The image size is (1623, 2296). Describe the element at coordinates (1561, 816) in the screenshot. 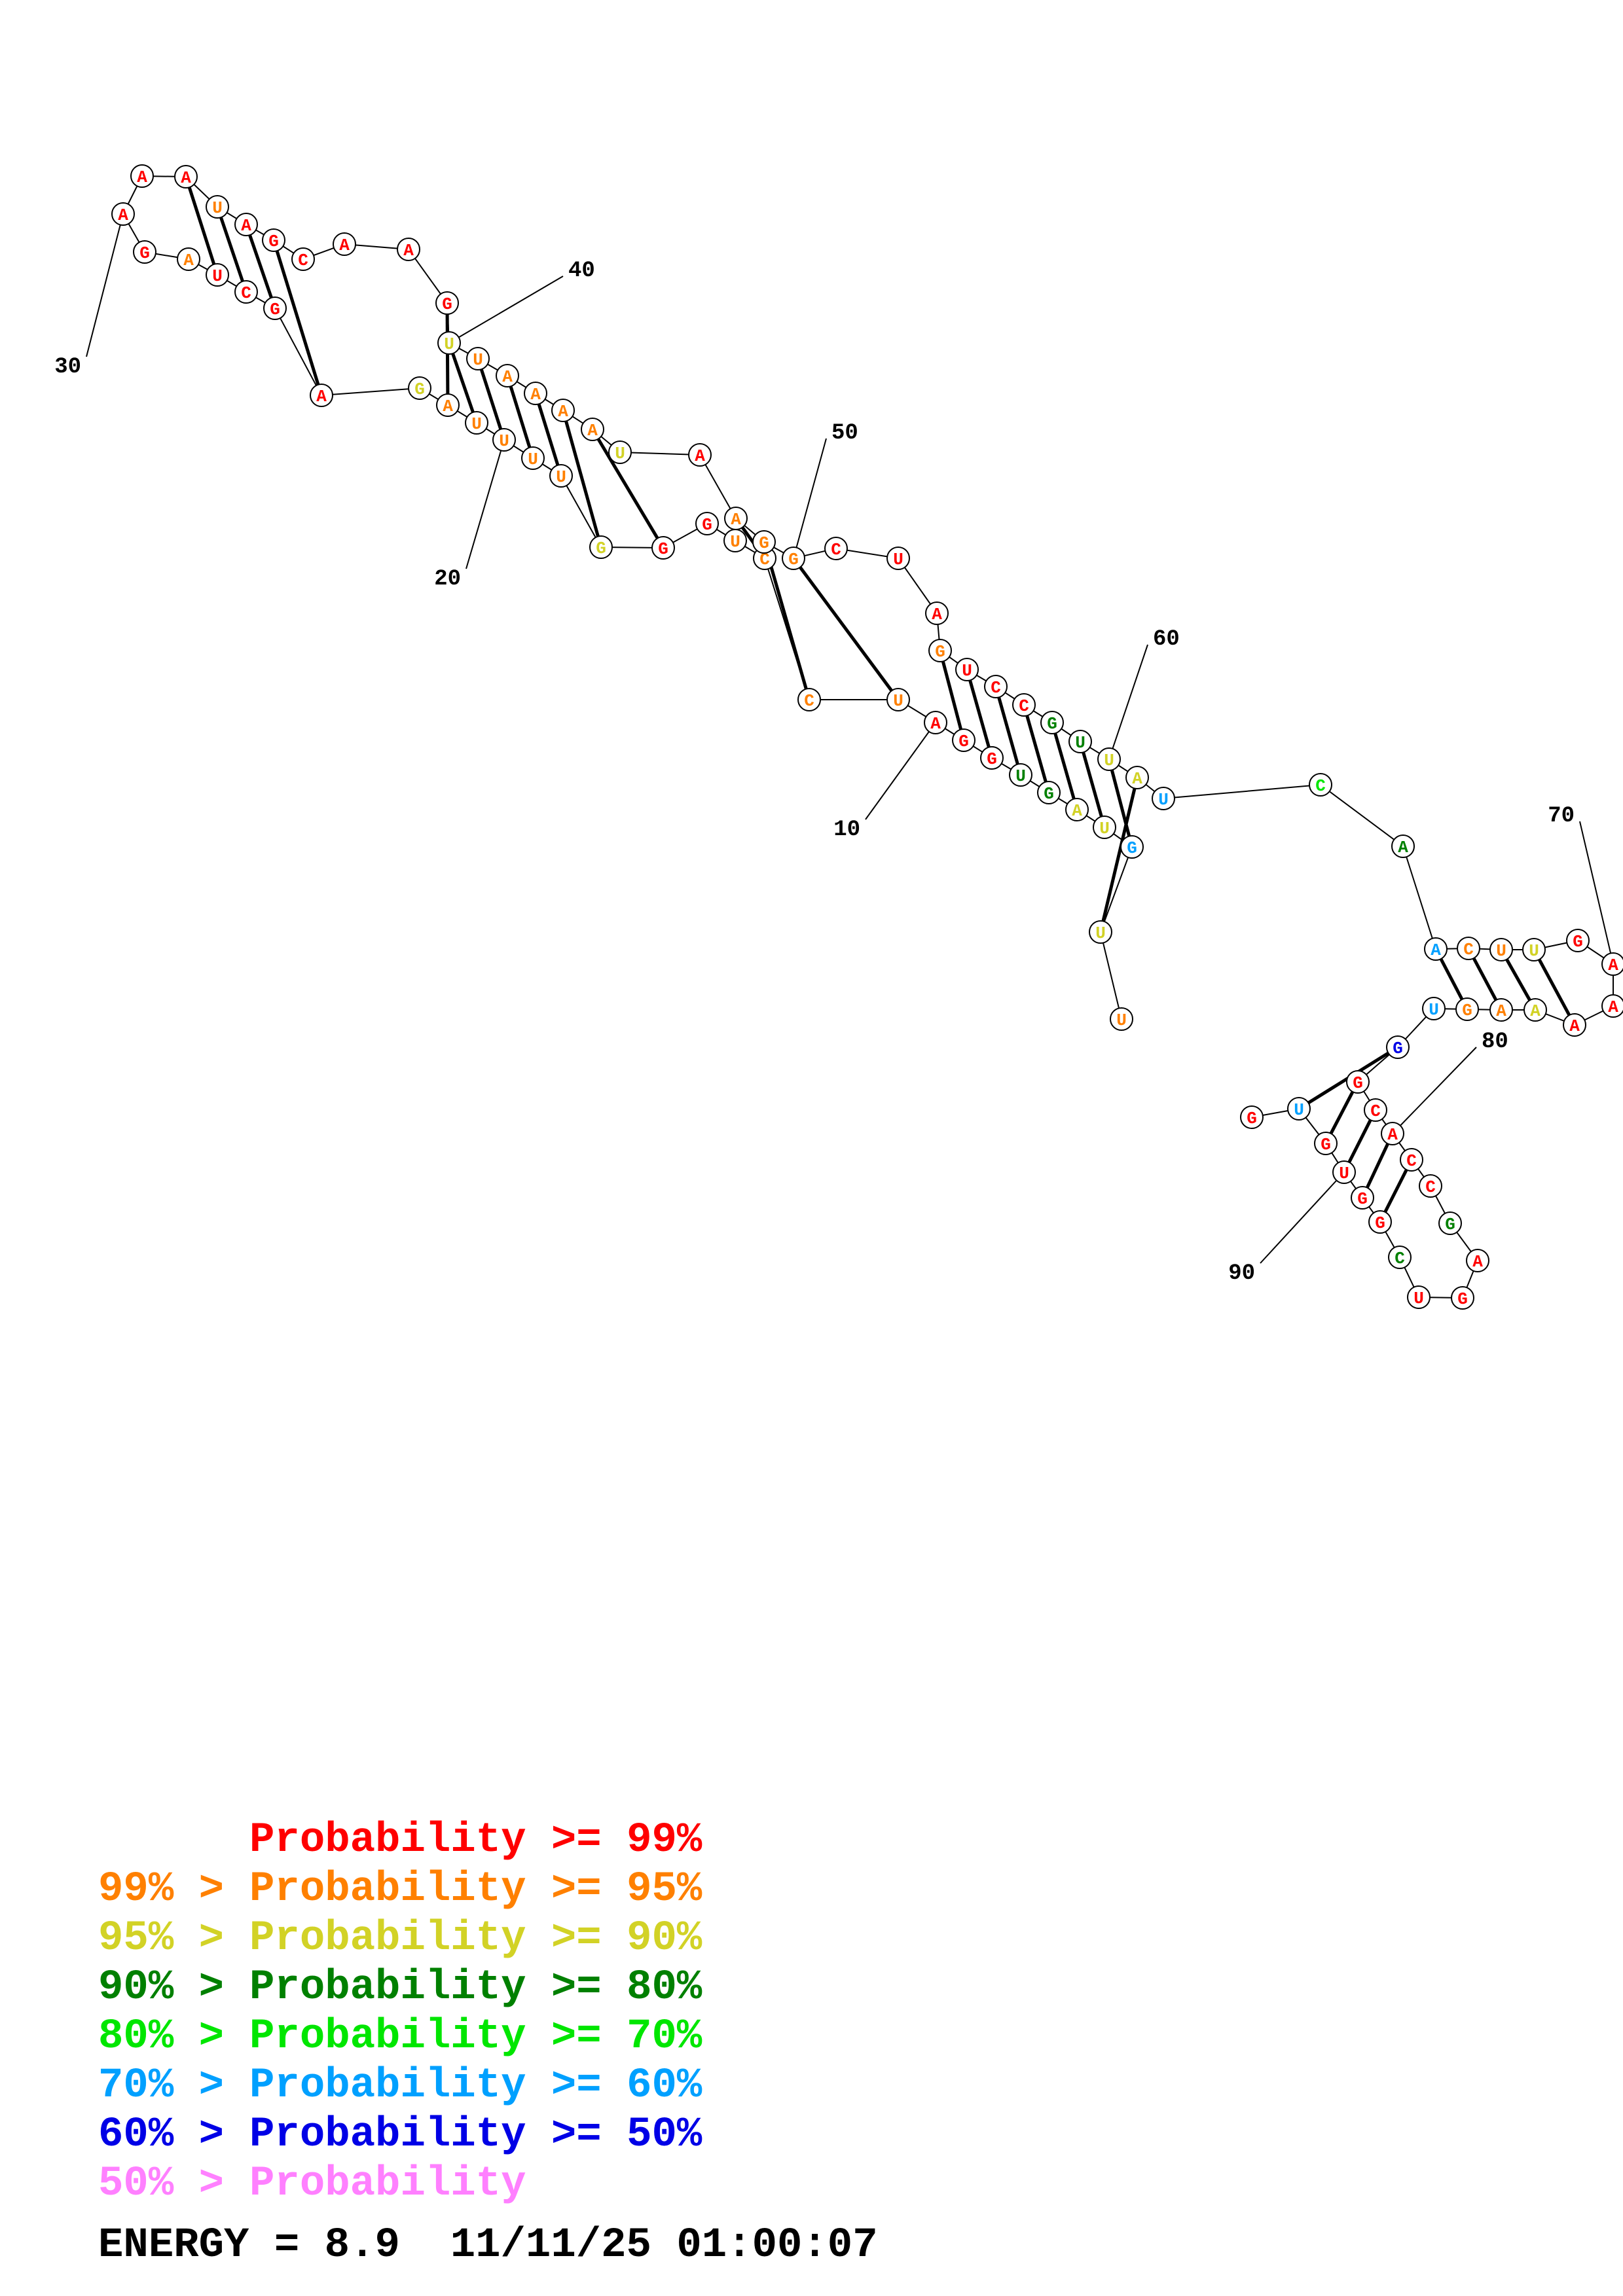

I see `index-label: 70` at that location.